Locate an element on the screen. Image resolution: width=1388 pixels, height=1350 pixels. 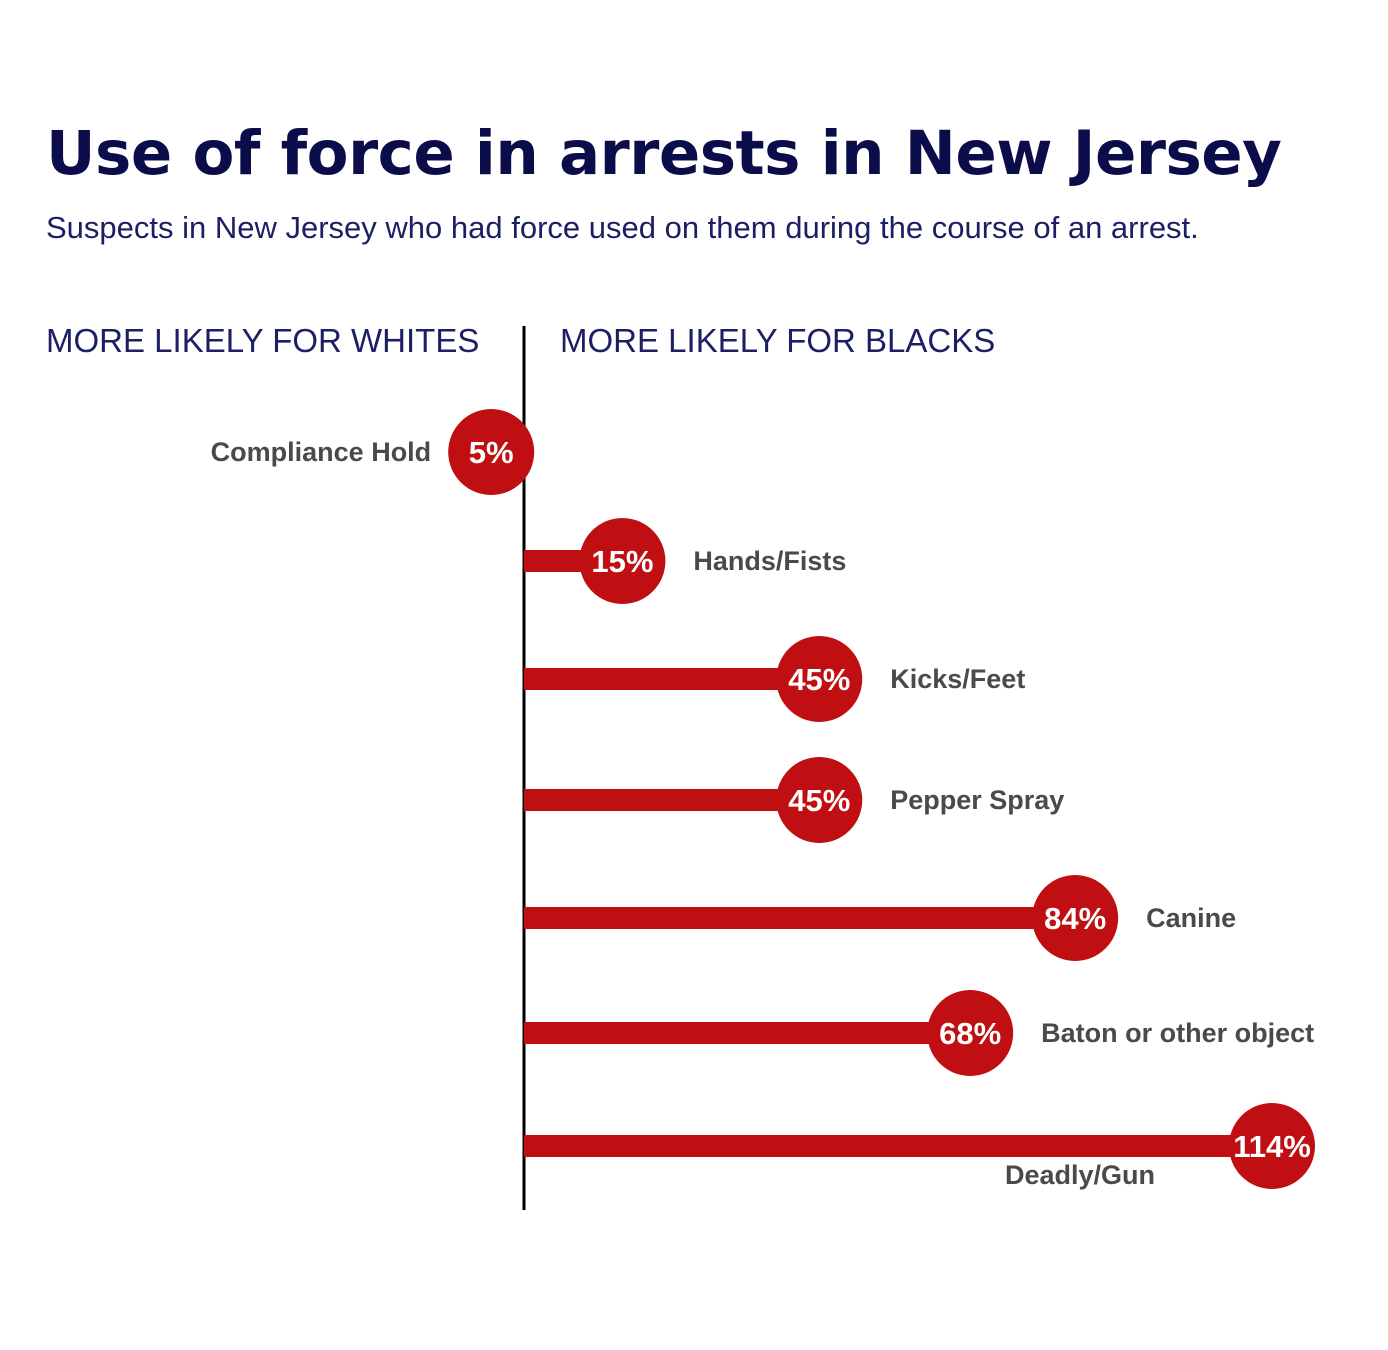
category-label-baton-or-other-object: Baton or other object is located at coordinates (1177, 1033).